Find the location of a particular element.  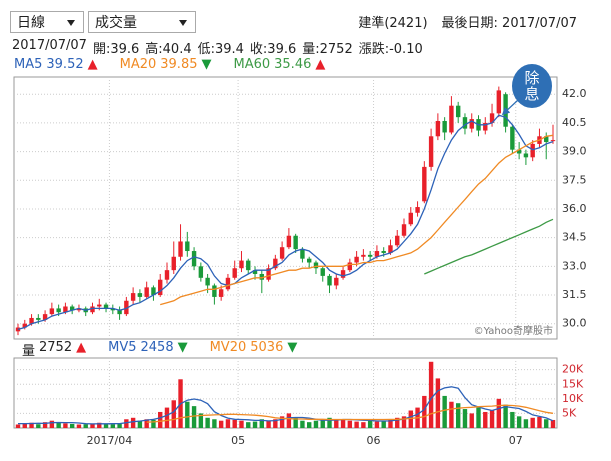

y-tick-label: 10K is located at coordinates (573, 398).